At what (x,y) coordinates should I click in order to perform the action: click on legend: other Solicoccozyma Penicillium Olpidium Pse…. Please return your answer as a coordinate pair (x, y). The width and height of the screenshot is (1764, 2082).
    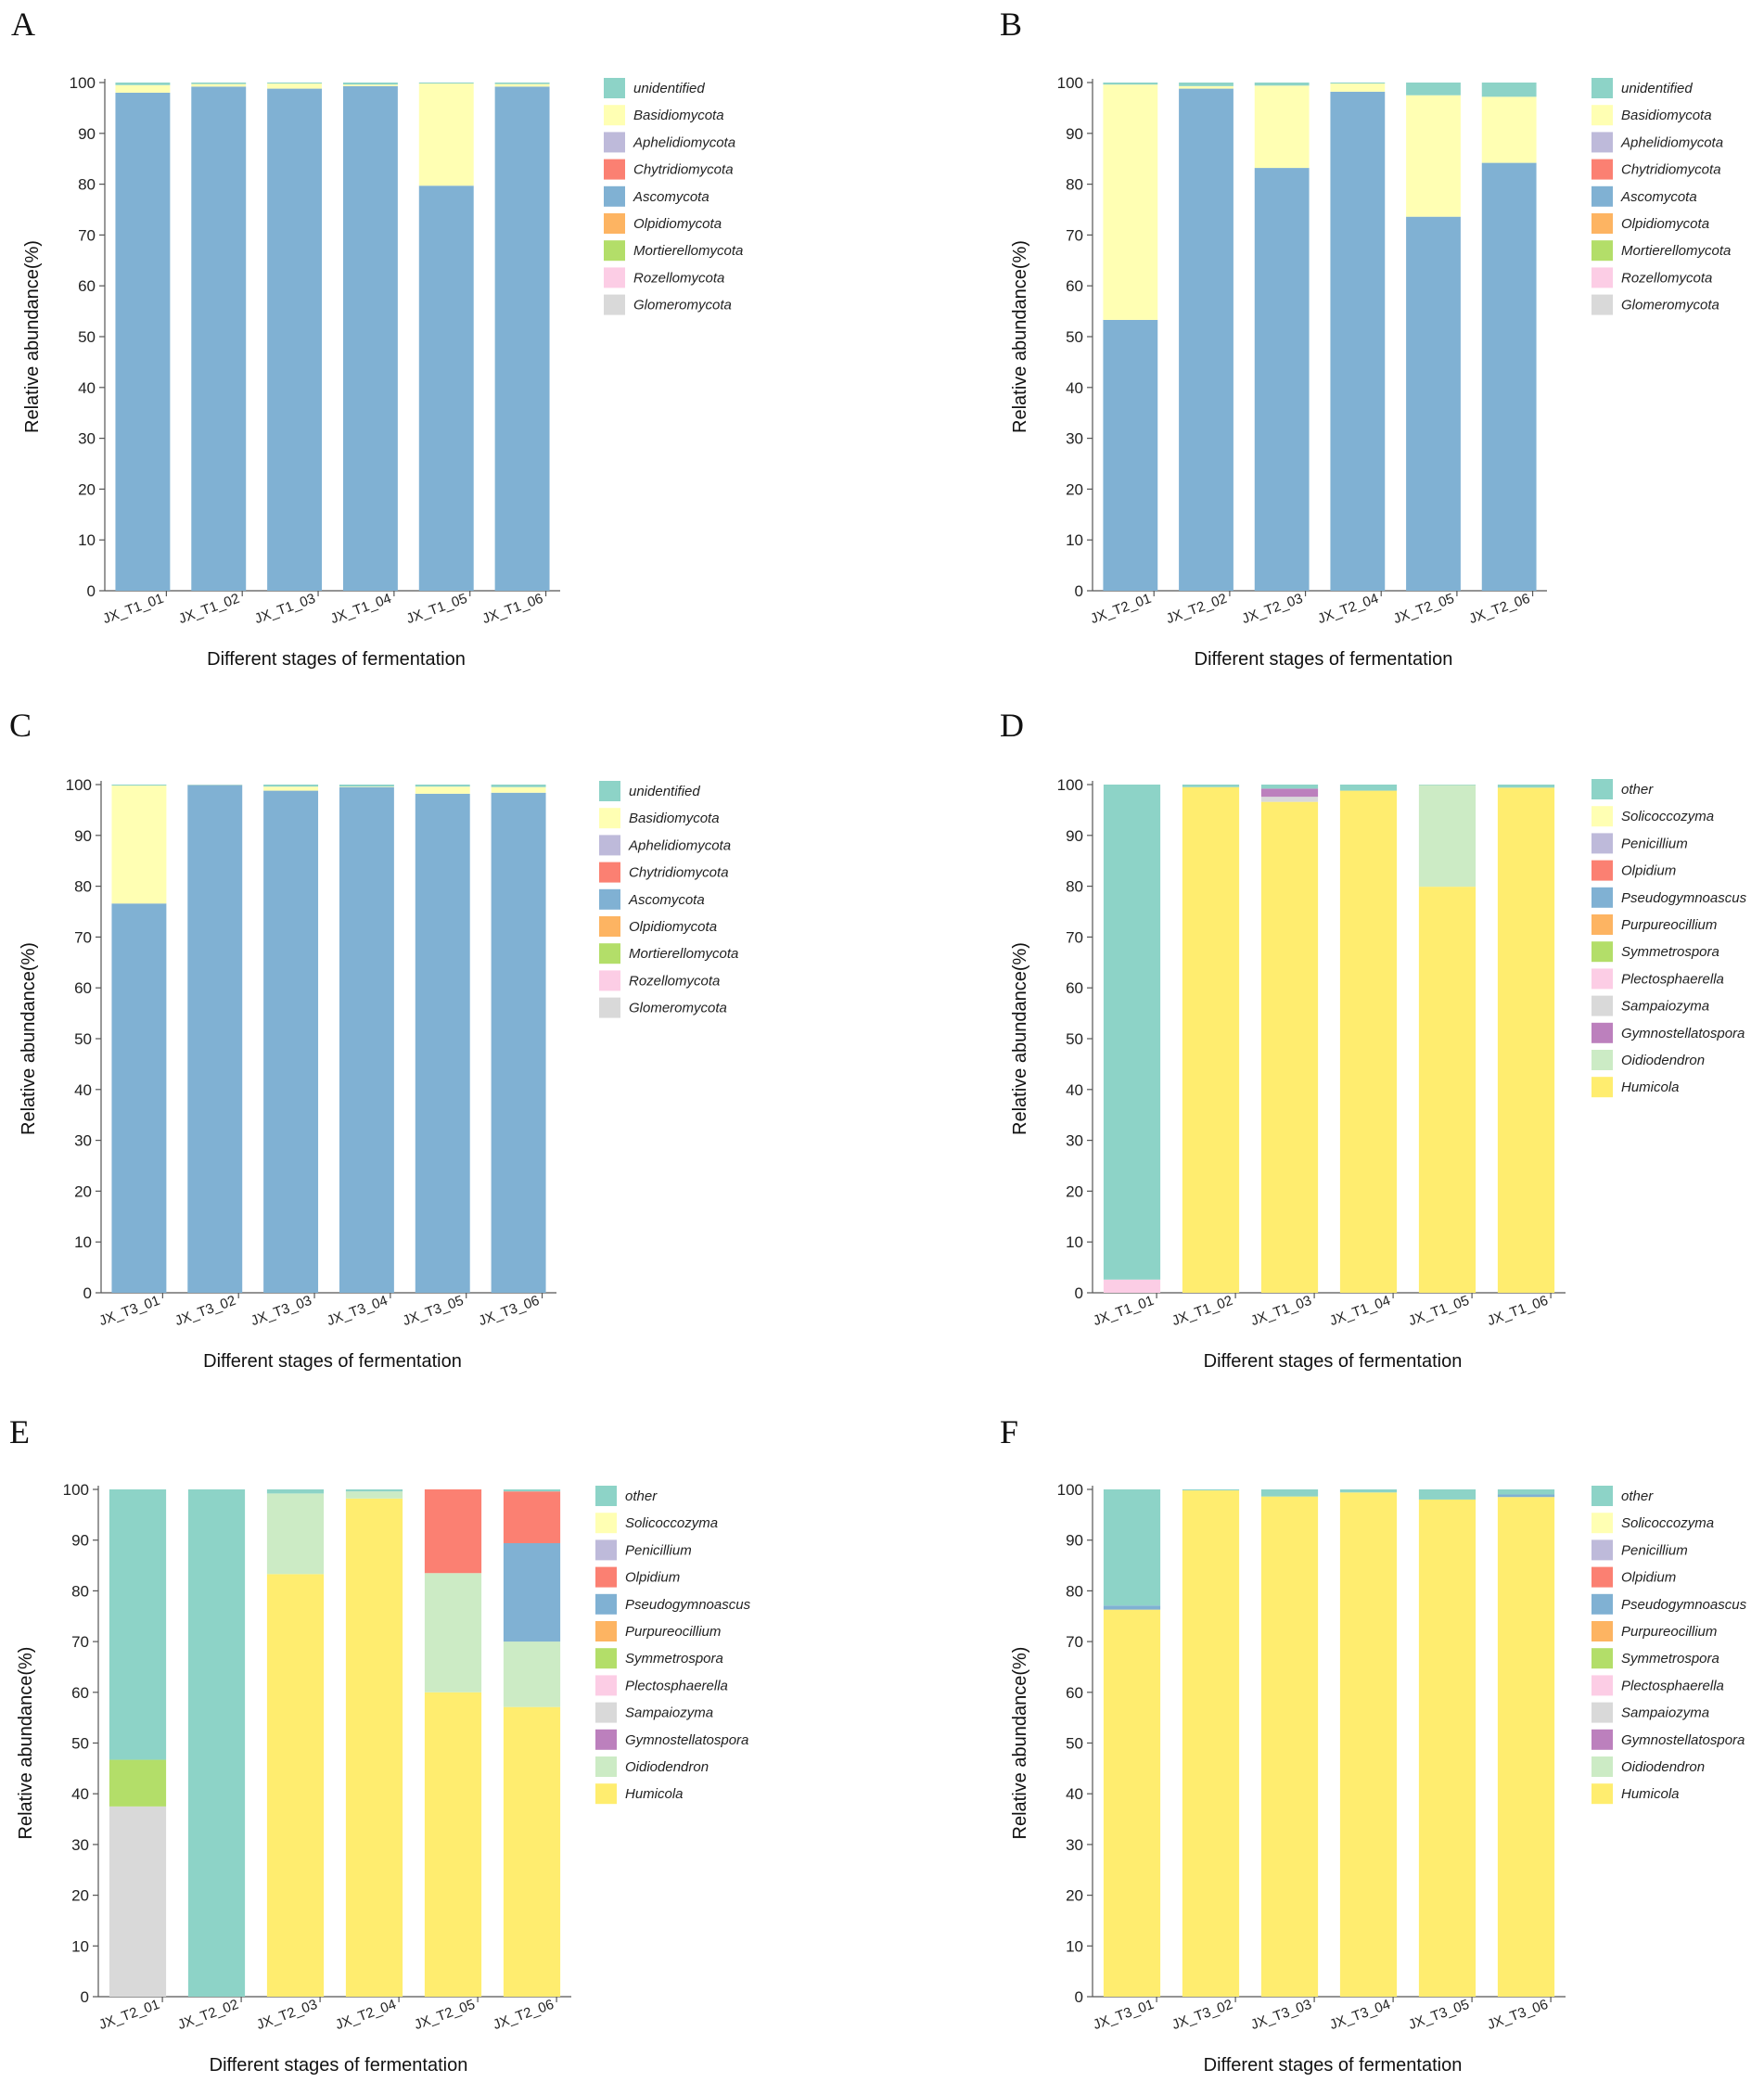
    Looking at the image, I should click on (1669, 1646).